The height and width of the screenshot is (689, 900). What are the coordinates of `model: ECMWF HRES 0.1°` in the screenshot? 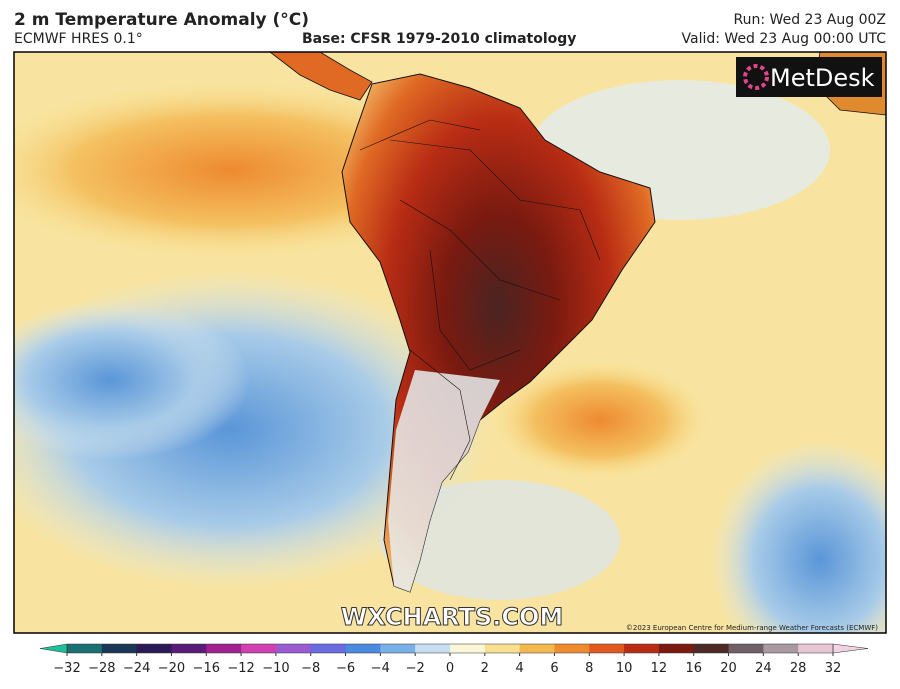 It's located at (78, 39).